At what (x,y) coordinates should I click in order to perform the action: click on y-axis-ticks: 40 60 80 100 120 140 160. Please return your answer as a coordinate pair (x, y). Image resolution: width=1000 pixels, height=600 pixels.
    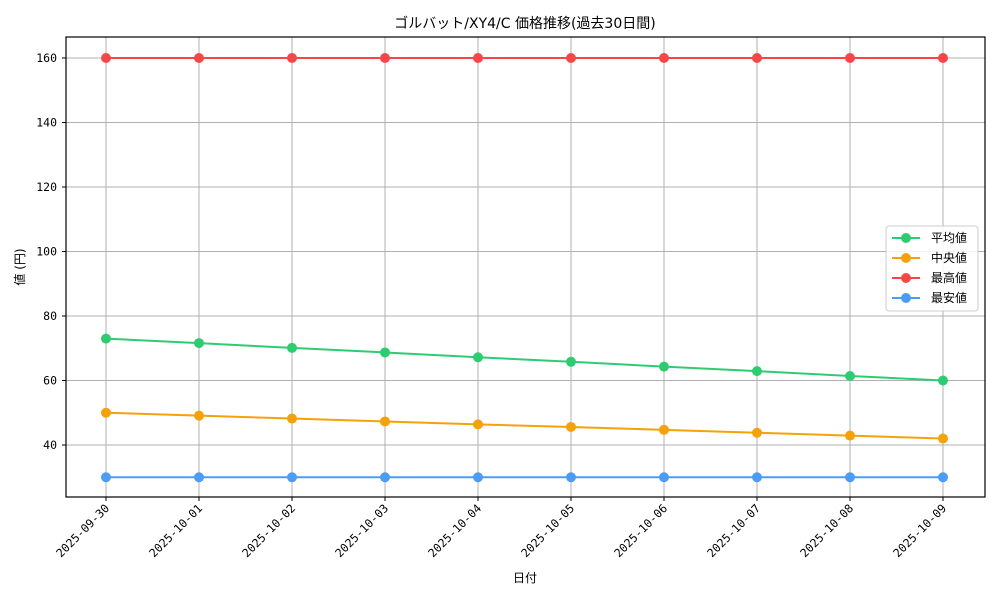
    Looking at the image, I should click on (51, 251).